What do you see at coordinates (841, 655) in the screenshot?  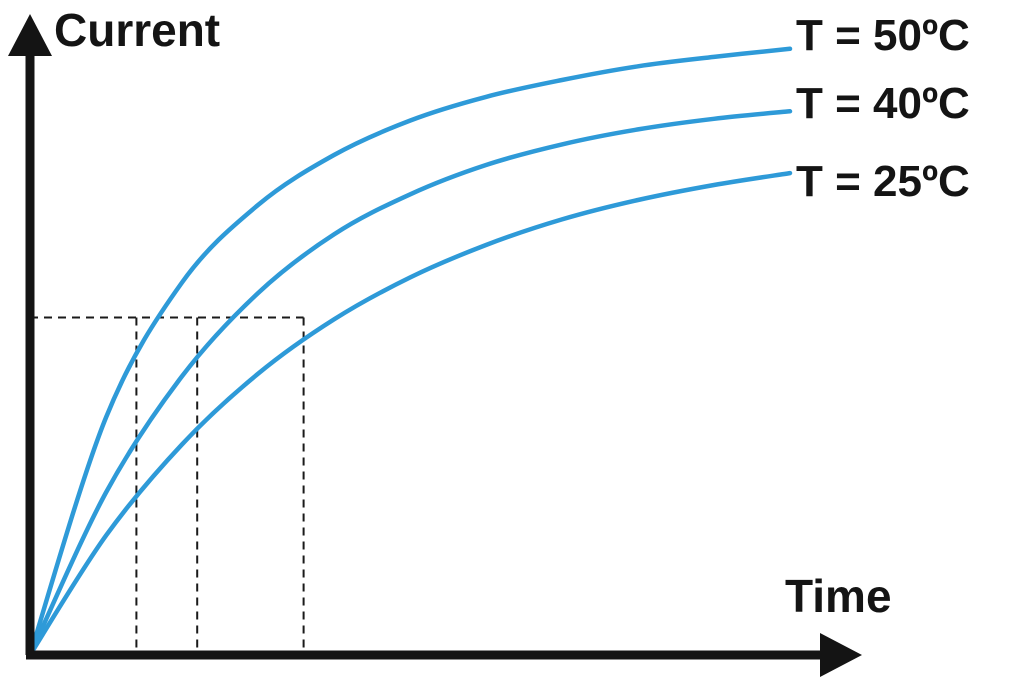 I see `x-axis-arrow-icon` at bounding box center [841, 655].